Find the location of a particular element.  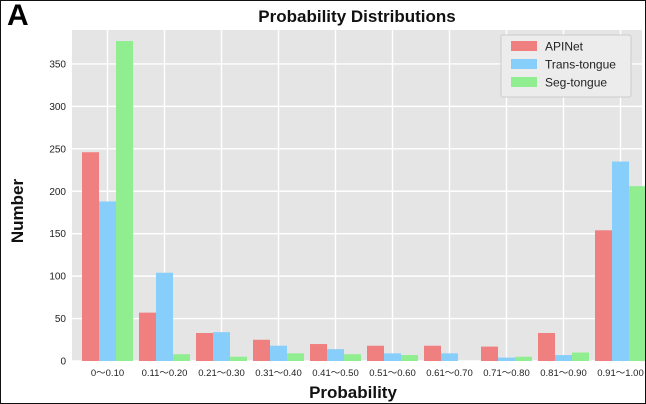

x-axis-label: Probability is located at coordinates (353, 392).